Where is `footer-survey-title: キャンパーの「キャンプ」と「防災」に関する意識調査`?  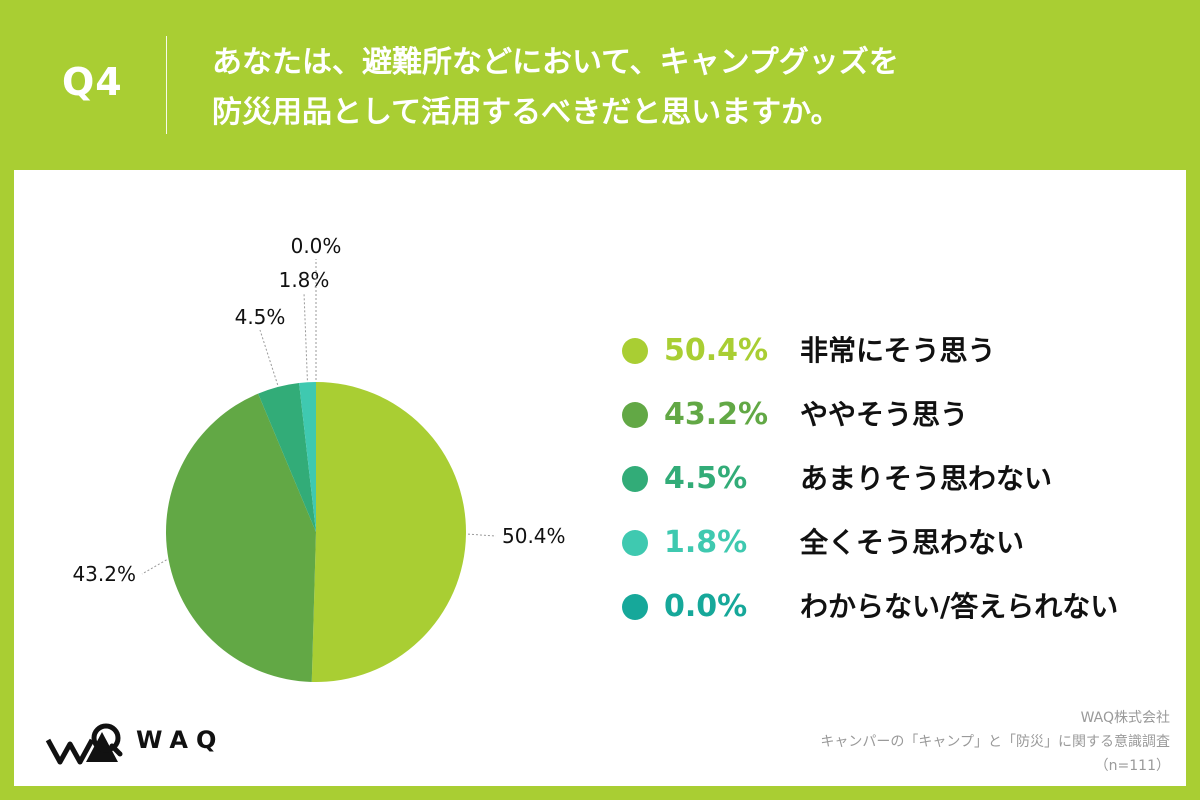 footer-survey-title: キャンパーの「キャンプ」と「防災」に関する意識調査 is located at coordinates (995, 742).